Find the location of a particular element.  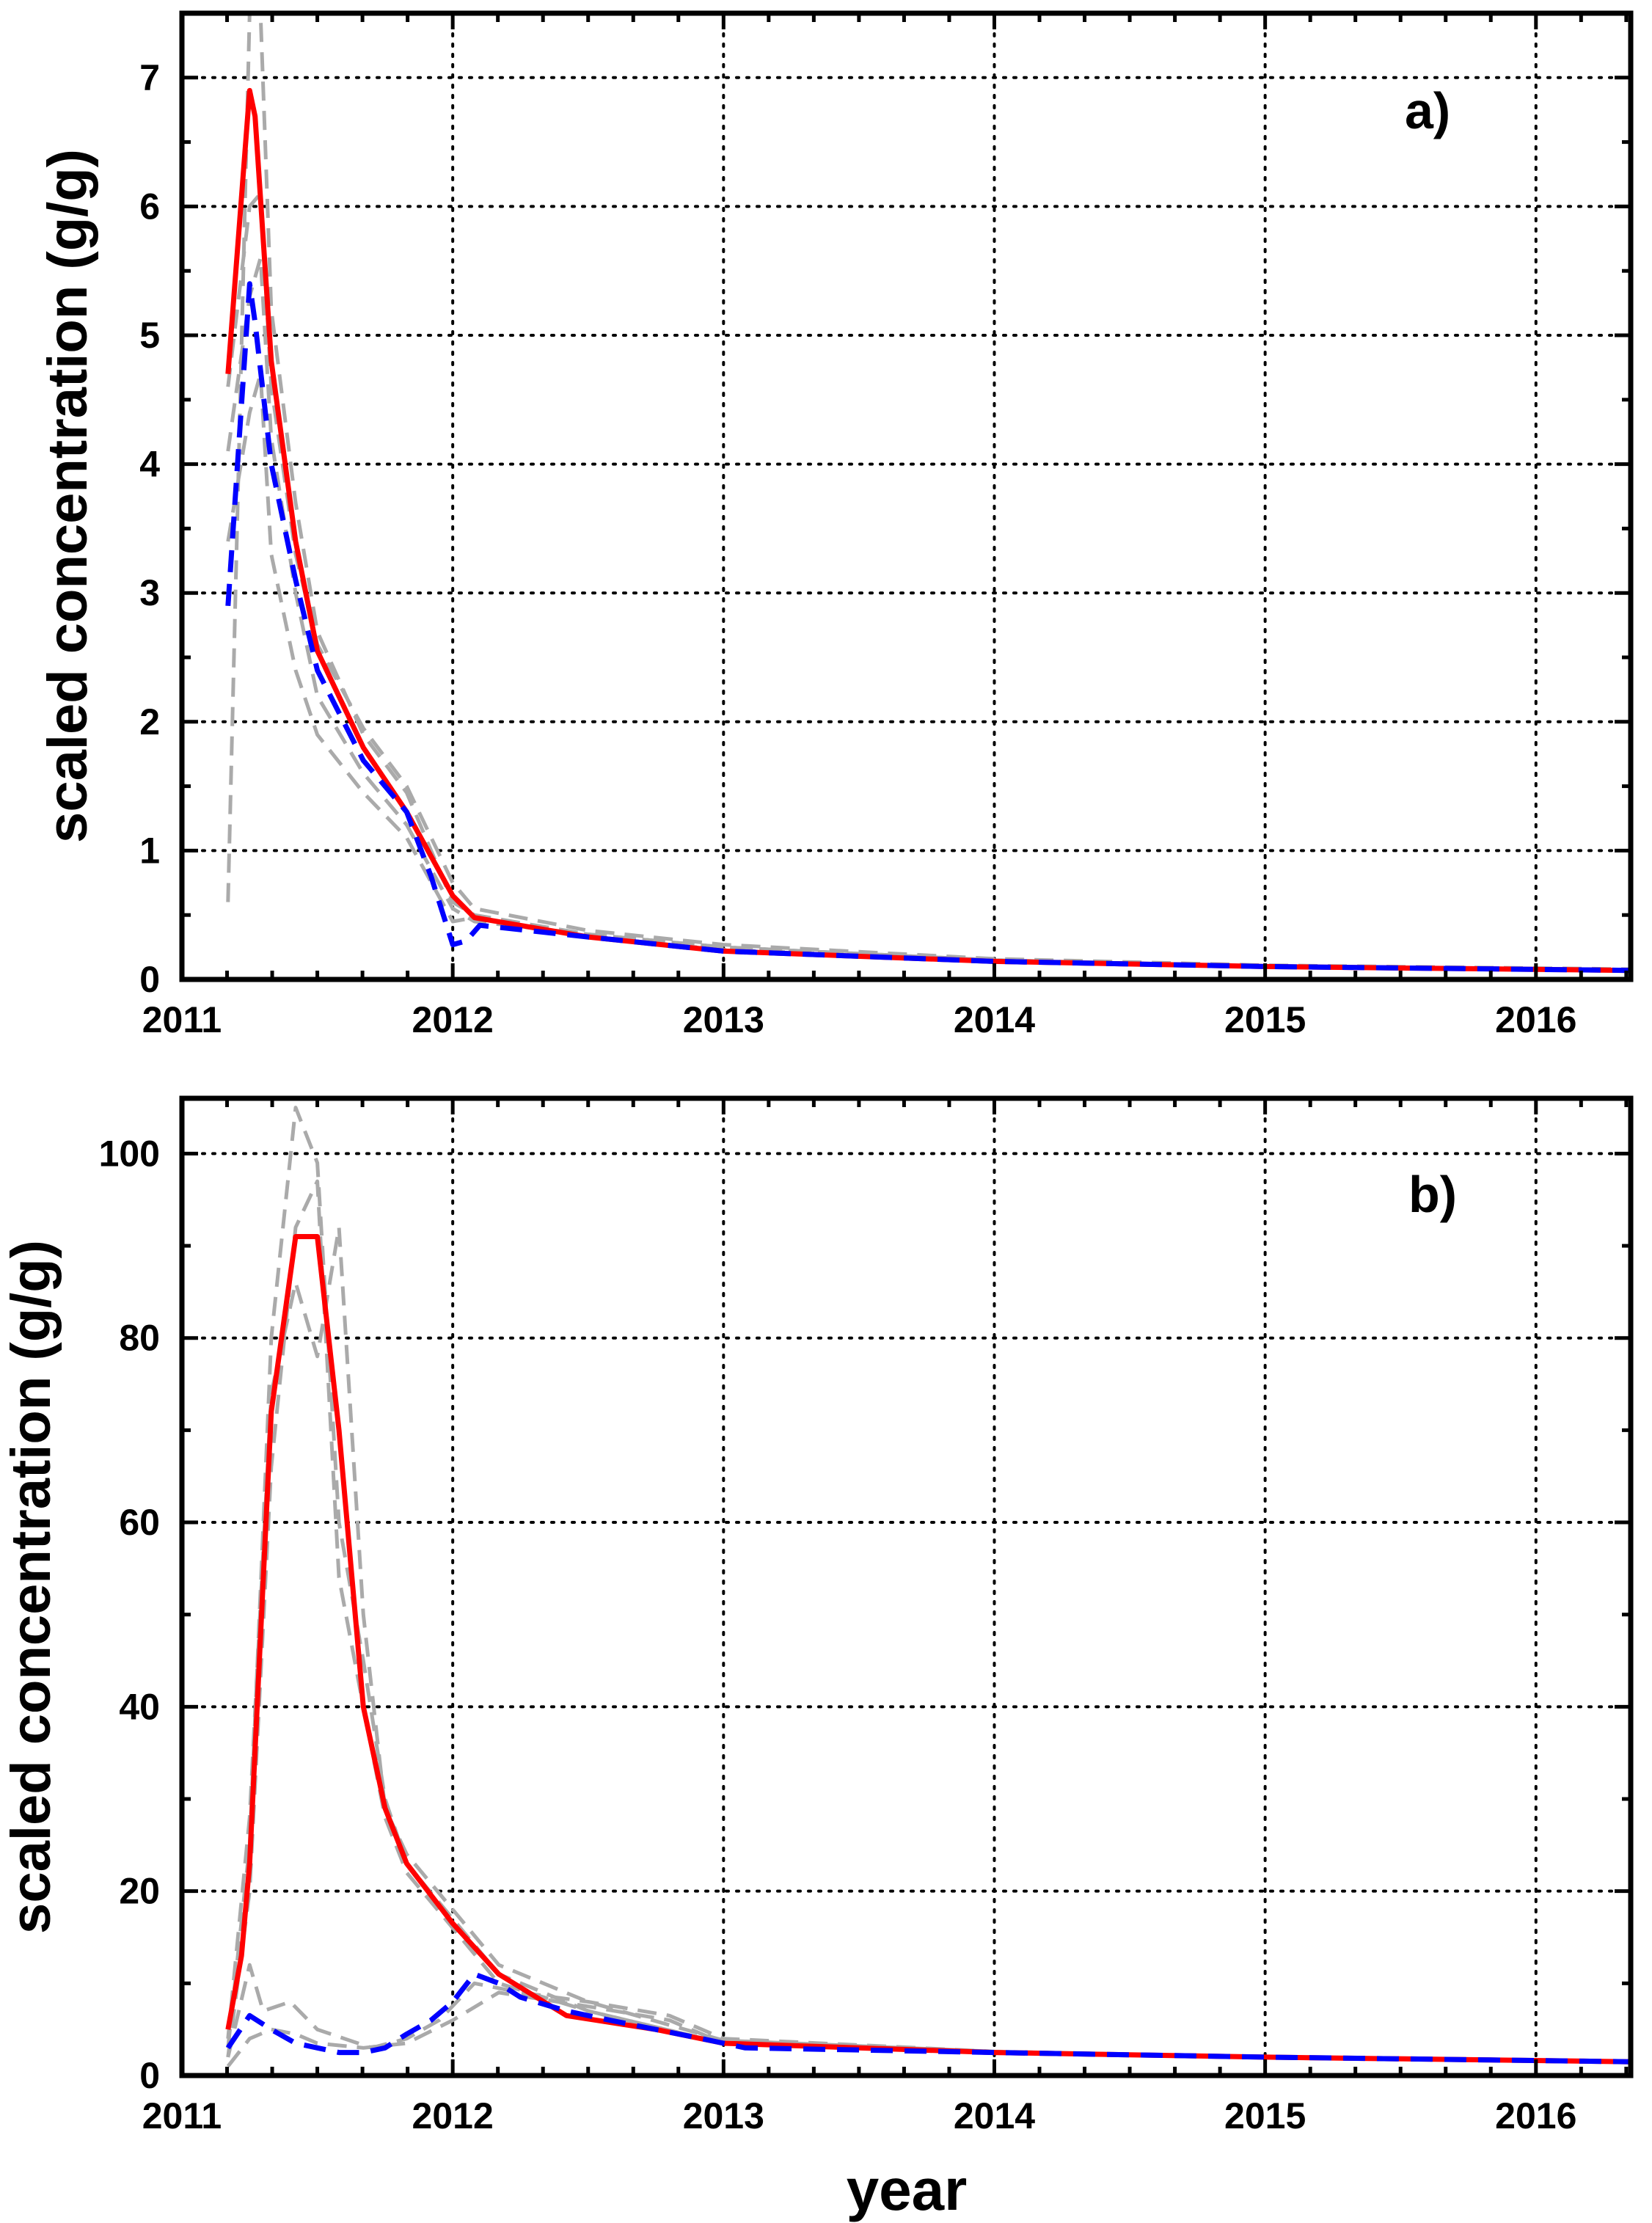

panel-a-xtick-label-2013: 2013 is located at coordinates (723, 1019).